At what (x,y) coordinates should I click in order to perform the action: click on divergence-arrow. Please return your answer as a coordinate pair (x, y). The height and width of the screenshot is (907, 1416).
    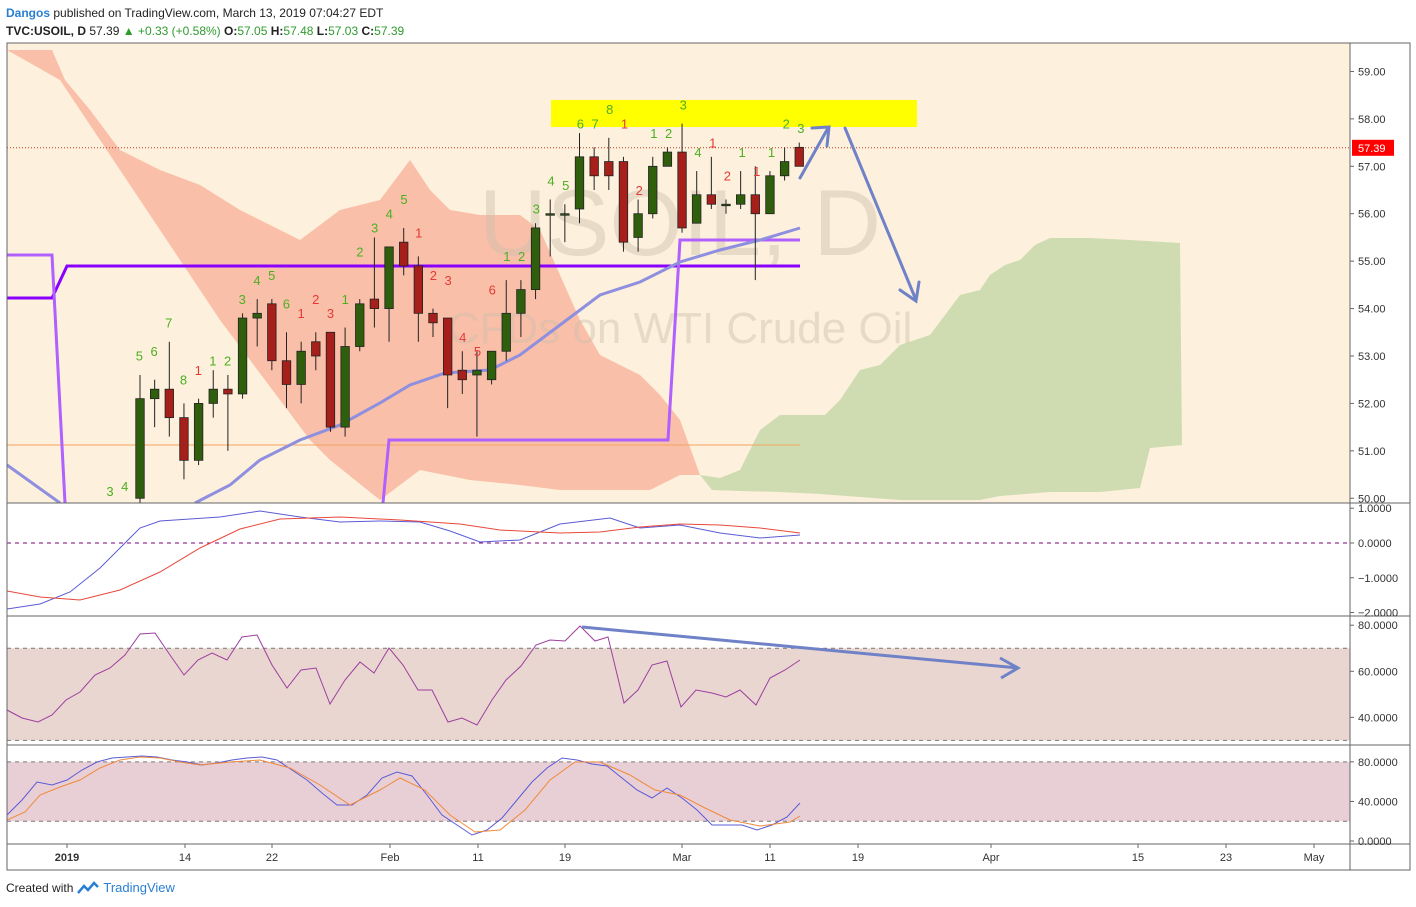
    Looking at the image, I should click on (800, 647).